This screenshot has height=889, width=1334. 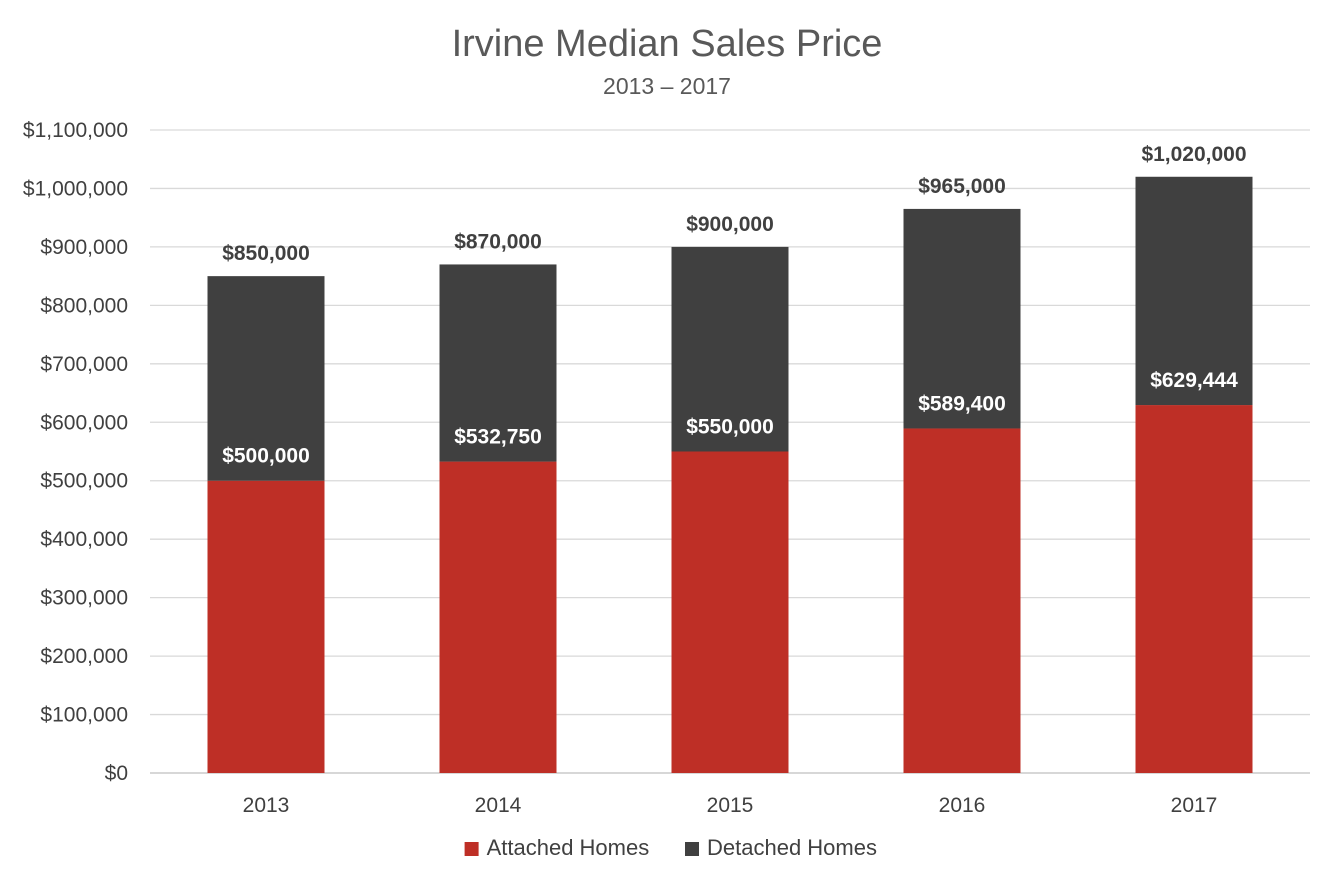 What do you see at coordinates (75, 188) in the screenshot?
I see `y-tick-label: $1,000,000` at bounding box center [75, 188].